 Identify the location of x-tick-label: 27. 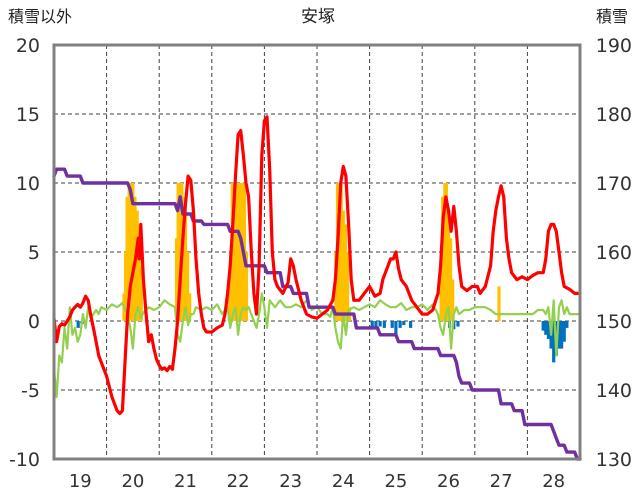
(501, 481).